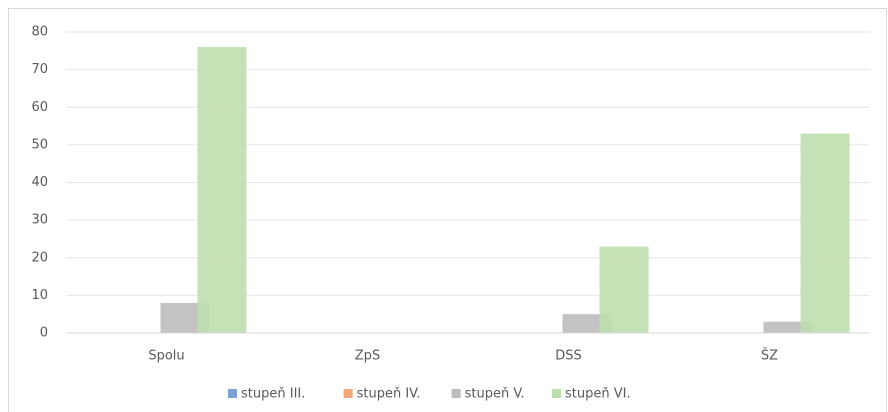 Image resolution: width=888 pixels, height=412 pixels. I want to click on x-tick-label: DSS, so click(568, 356).